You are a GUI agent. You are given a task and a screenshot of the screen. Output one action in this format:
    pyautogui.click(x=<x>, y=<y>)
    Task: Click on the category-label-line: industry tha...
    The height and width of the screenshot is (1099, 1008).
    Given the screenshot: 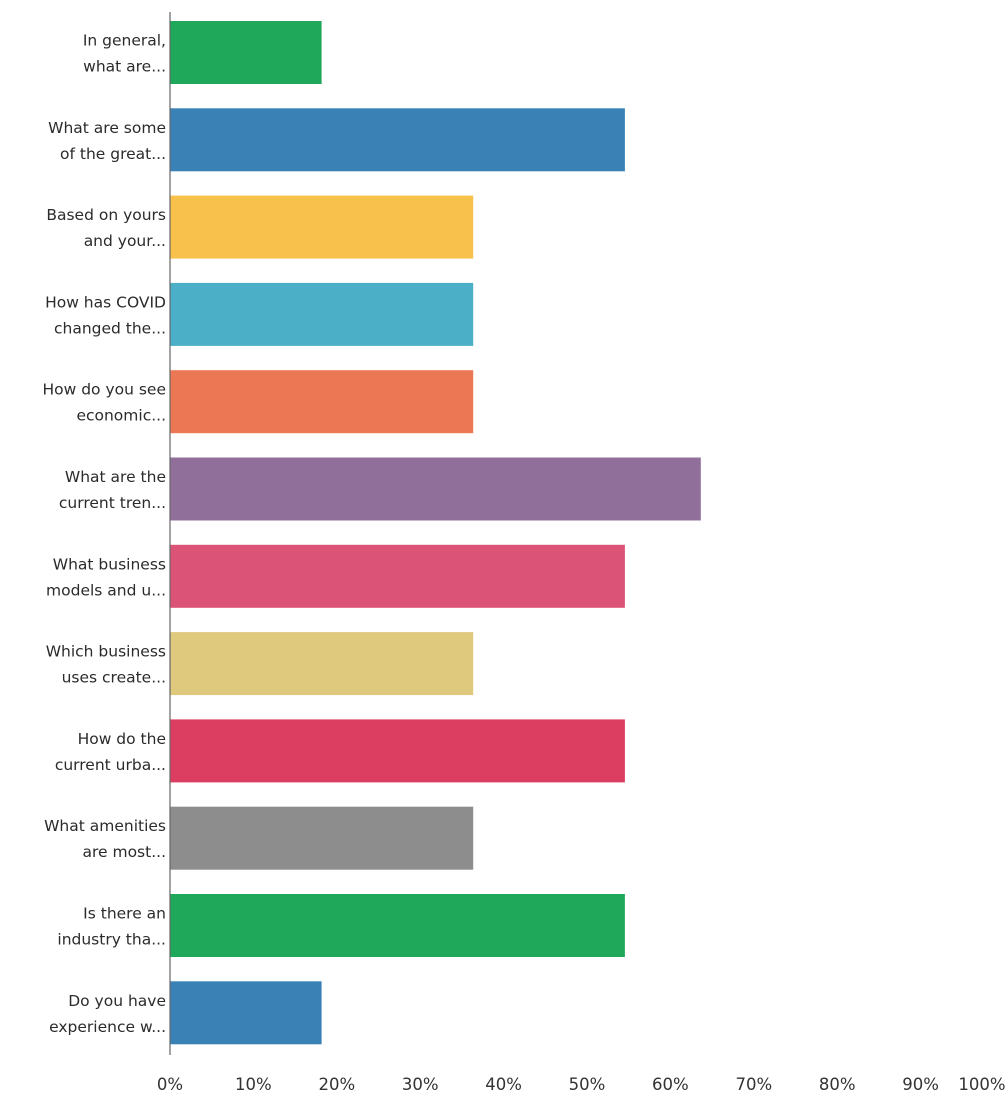 What is the action you would take?
    pyautogui.click(x=111, y=940)
    